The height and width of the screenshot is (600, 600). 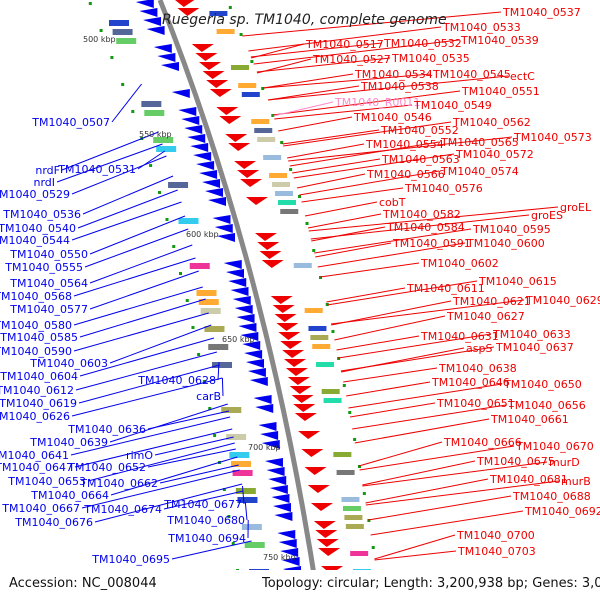 I want to click on gene-label-reverse: TM1040_0551, so click(x=500, y=91).